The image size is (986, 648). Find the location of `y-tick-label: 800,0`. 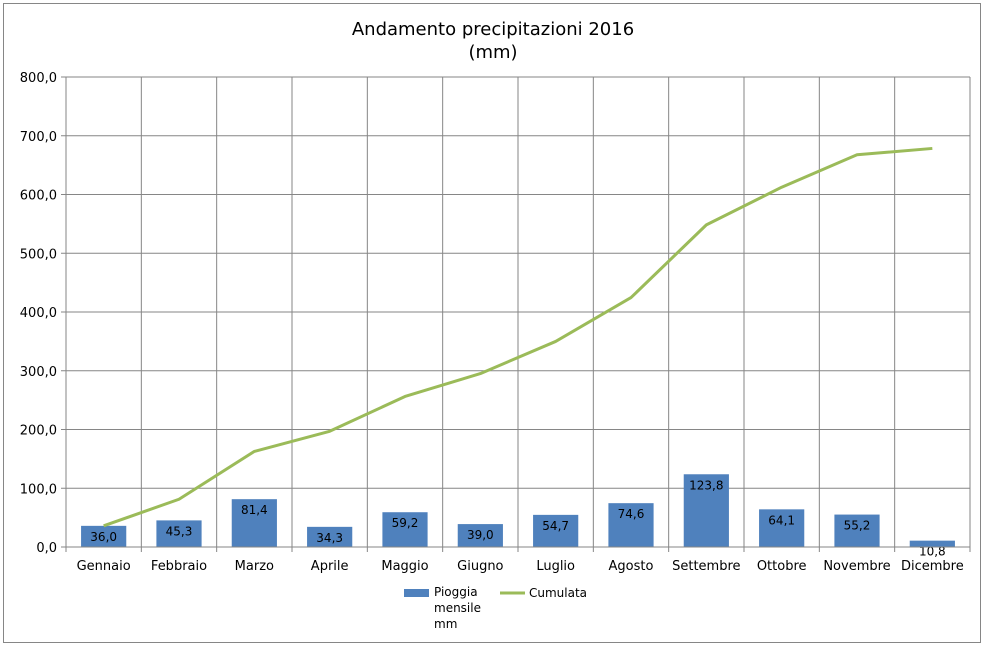

y-tick-label: 800,0 is located at coordinates (38, 78).